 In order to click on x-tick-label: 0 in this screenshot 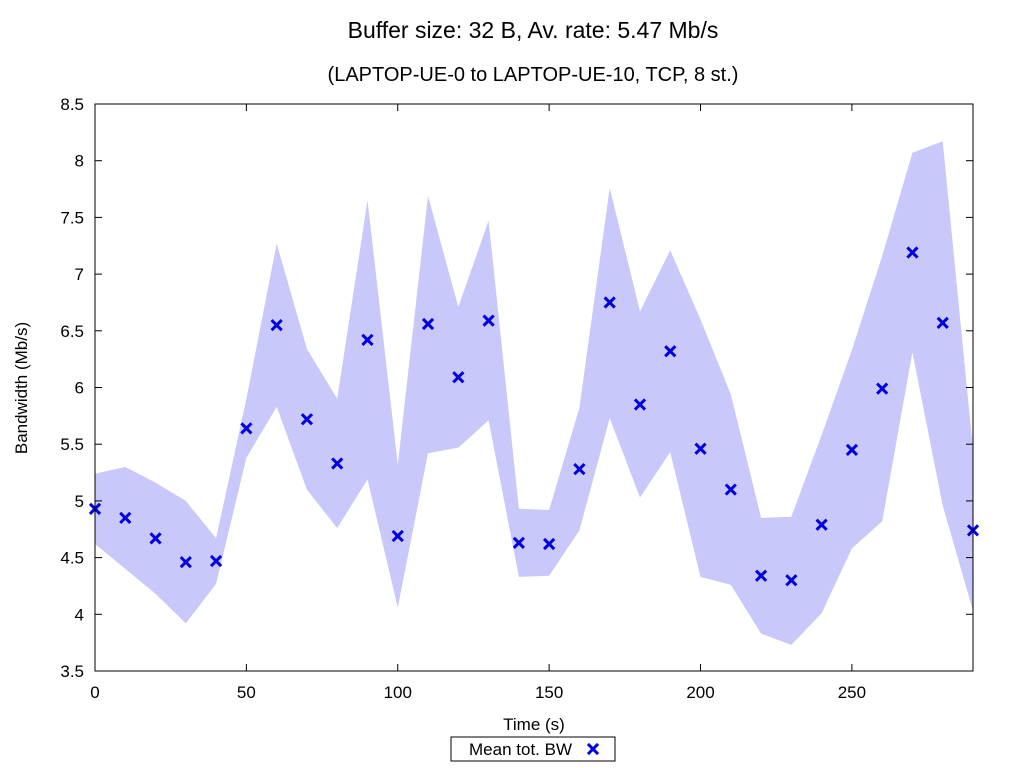, I will do `click(94, 692)`.